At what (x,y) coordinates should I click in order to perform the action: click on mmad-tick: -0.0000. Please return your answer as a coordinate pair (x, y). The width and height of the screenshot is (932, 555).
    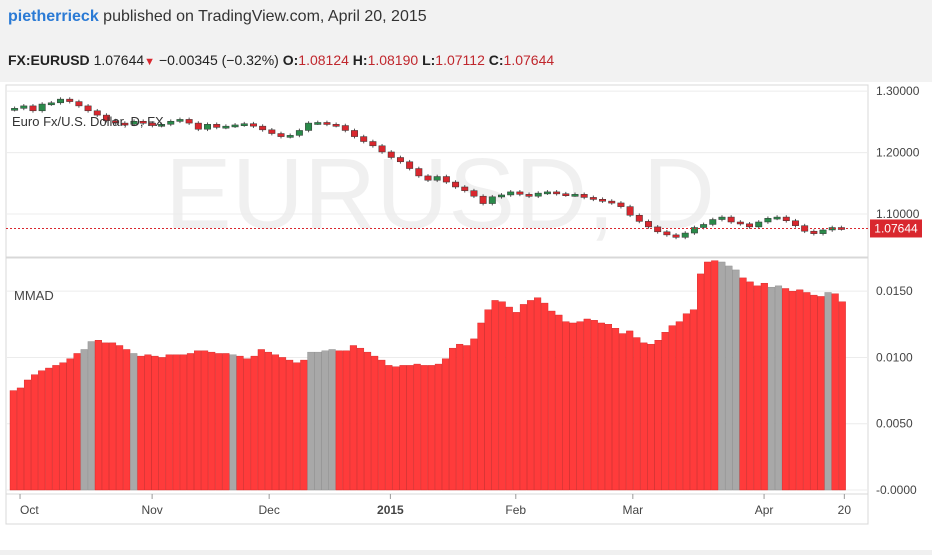
    Looking at the image, I should click on (896, 490).